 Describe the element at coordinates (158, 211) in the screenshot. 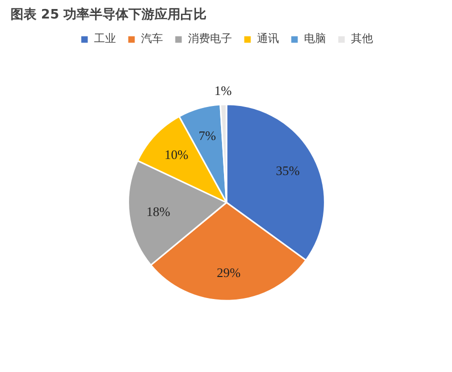

I see `data-label: 18%` at that location.